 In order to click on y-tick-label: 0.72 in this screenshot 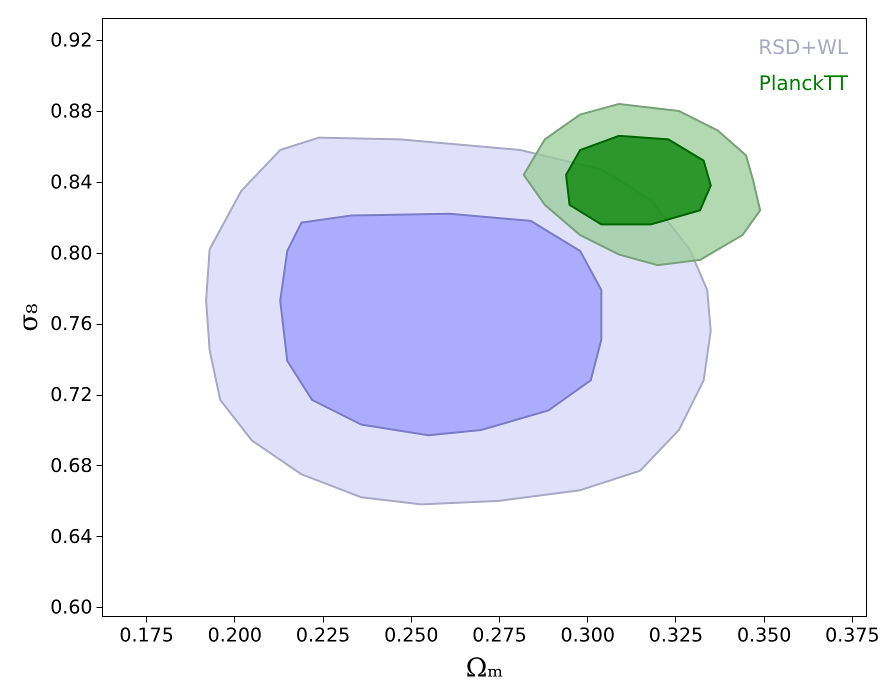, I will do `click(71, 395)`.